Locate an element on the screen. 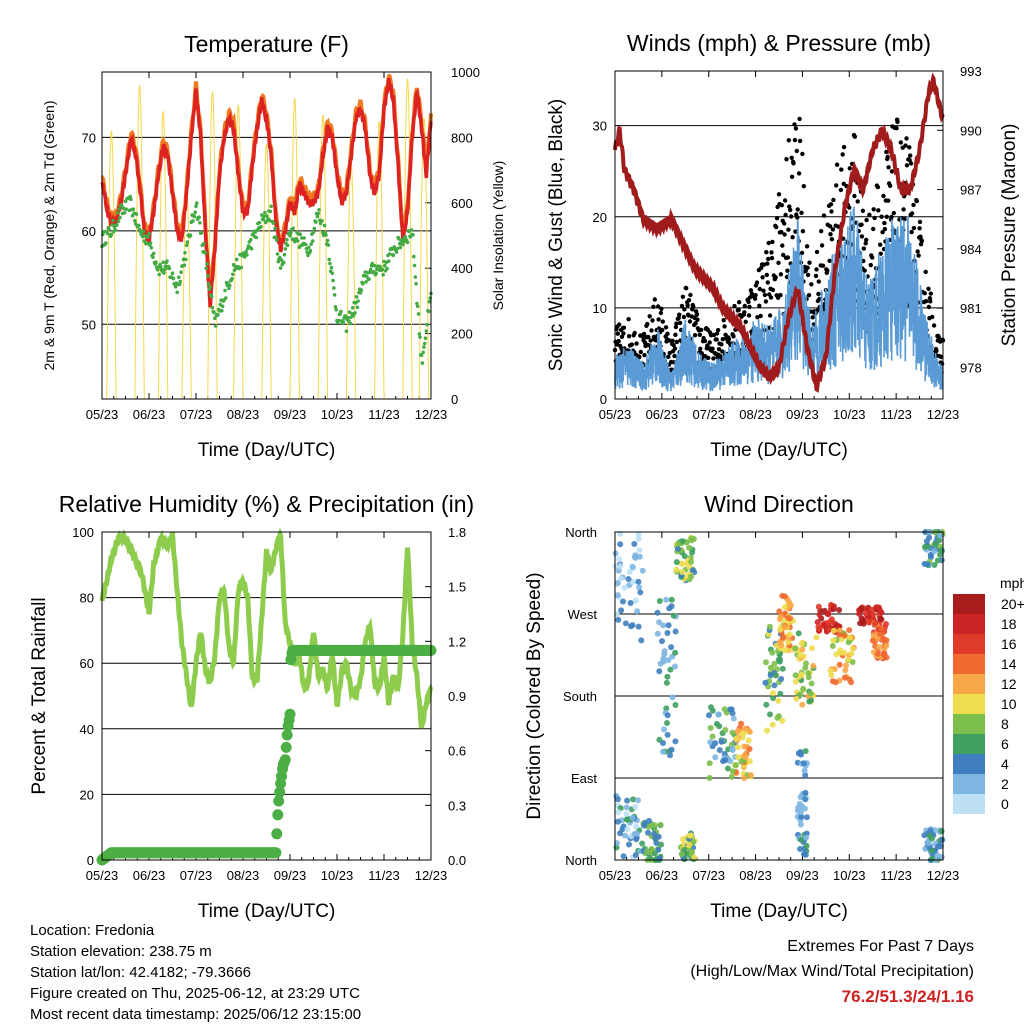  legend-label: 4 is located at coordinates (1005, 764).